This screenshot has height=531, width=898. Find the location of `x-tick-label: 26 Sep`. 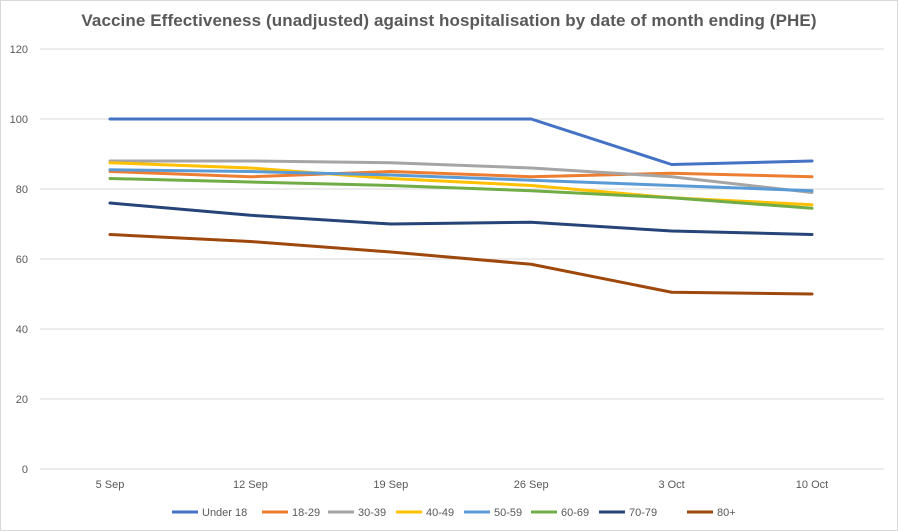

x-tick-label: 26 Sep is located at coordinates (531, 485).